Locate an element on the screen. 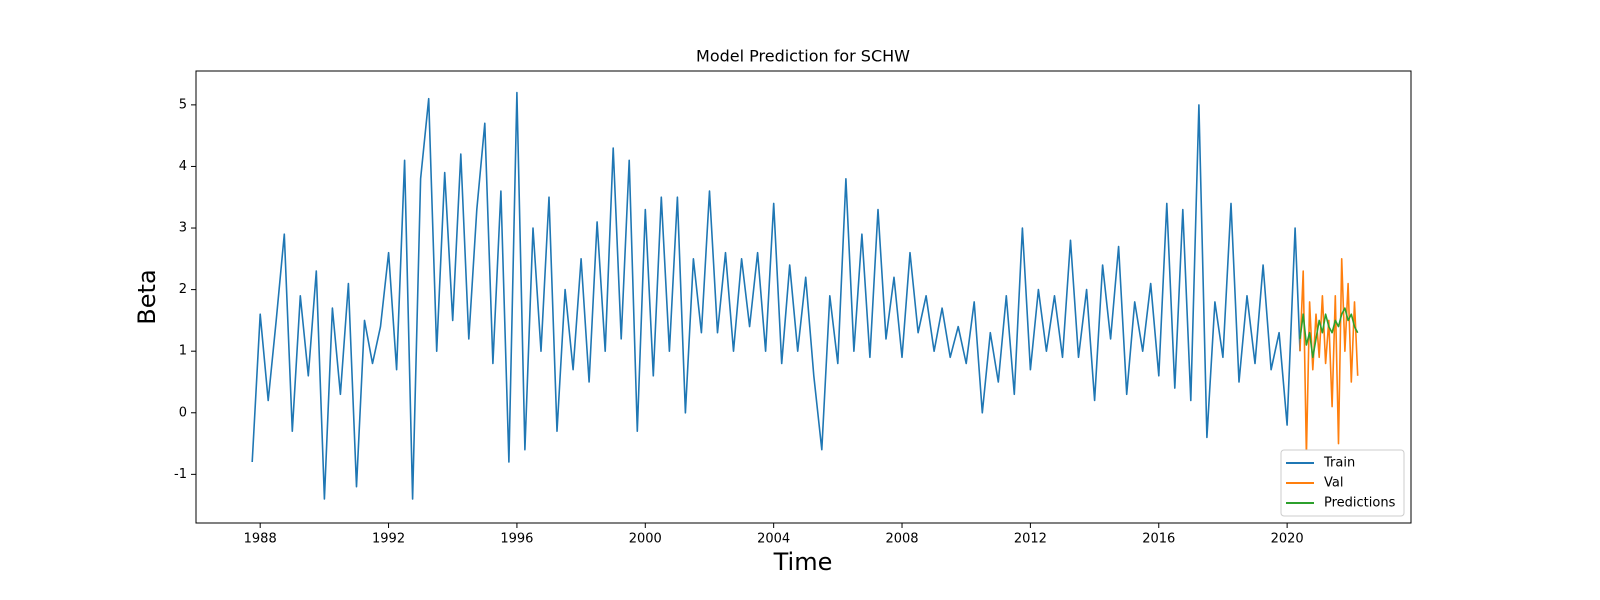 The image size is (1600, 600). y-tick-label: -1 is located at coordinates (180, 474).